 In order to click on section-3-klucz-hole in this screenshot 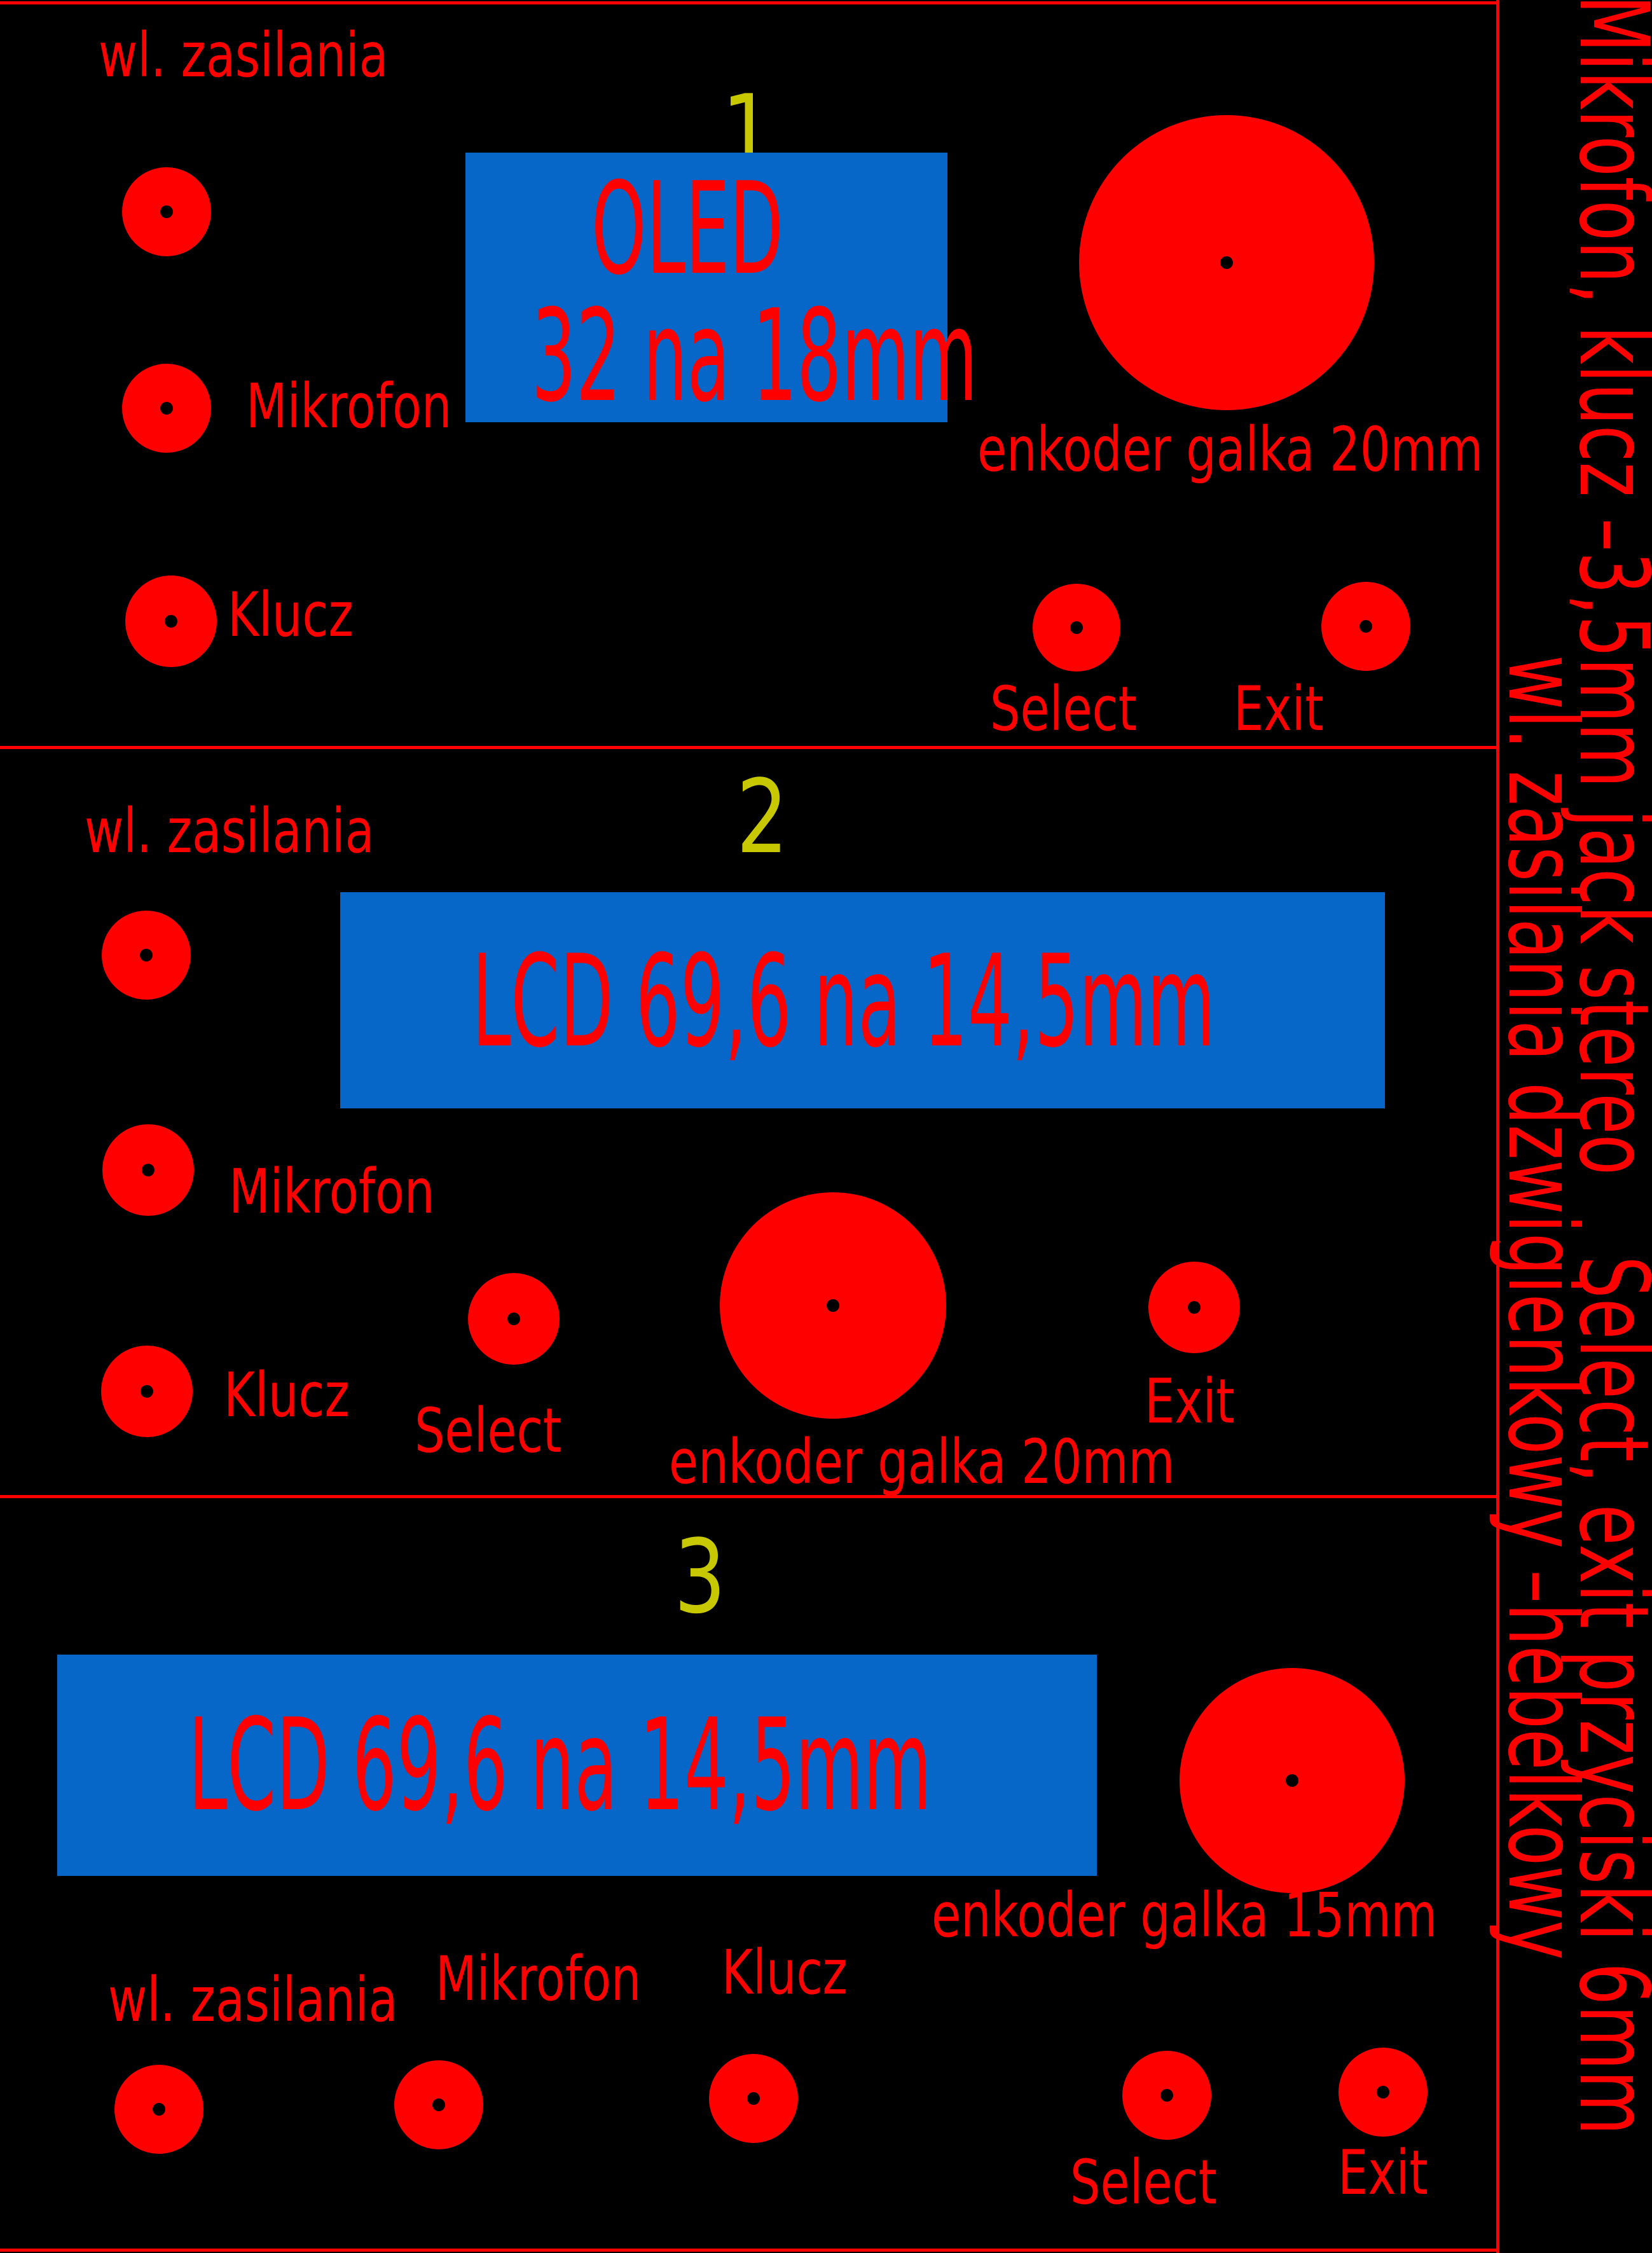, I will do `click(753, 2098)`.